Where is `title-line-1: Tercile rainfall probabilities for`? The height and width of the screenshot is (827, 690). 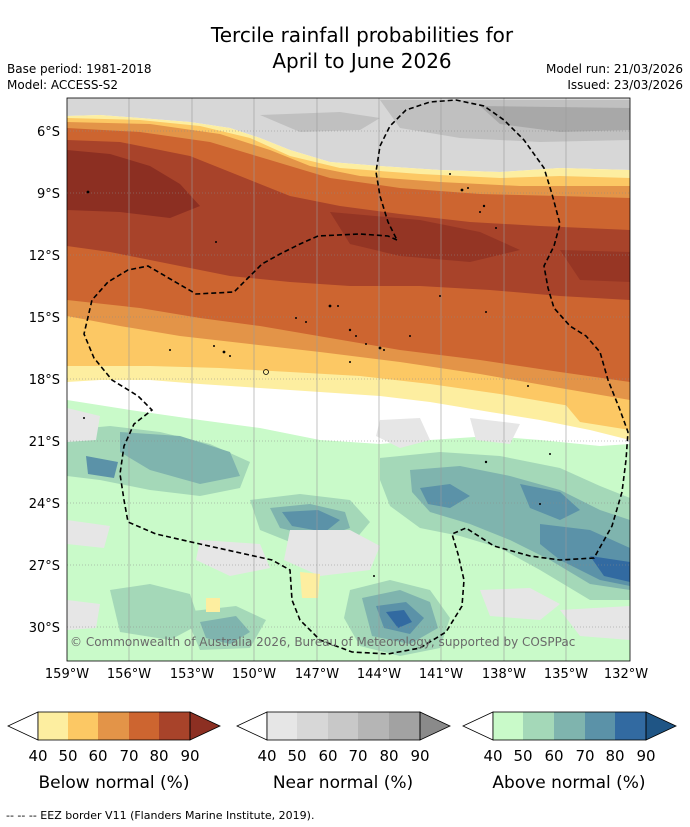 title-line-1: Tercile rainfall probabilities for is located at coordinates (362, 35).